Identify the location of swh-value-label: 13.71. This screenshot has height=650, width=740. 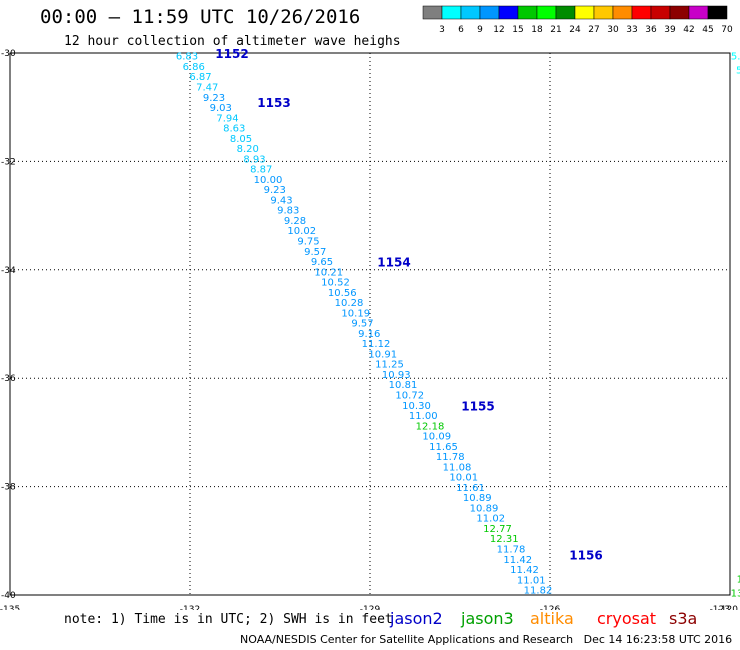
(735, 593).